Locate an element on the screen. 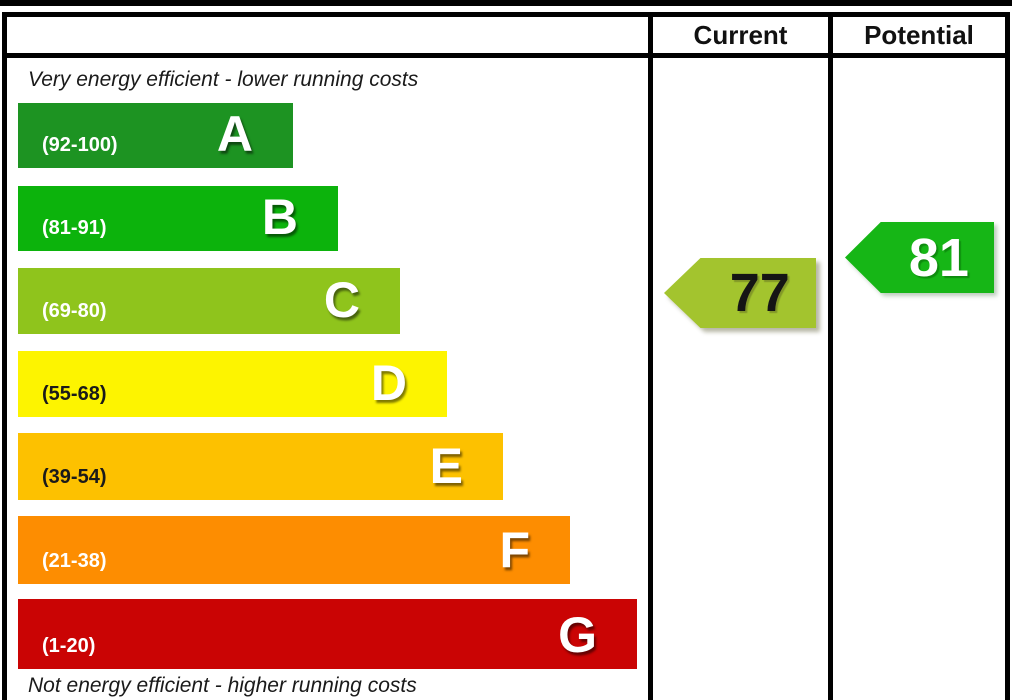 The width and height of the screenshot is (1012, 700). band-g-range: (1-20) is located at coordinates (69, 646).